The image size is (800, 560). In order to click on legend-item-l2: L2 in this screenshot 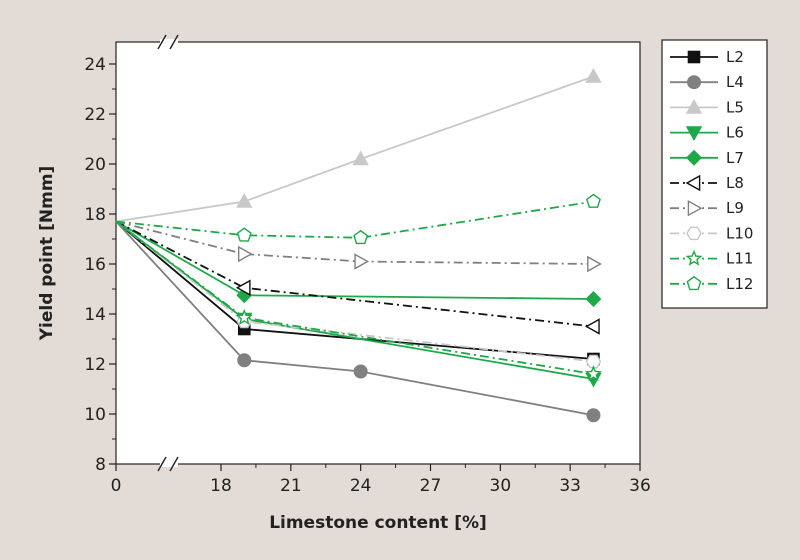, I will do `click(707, 57)`.